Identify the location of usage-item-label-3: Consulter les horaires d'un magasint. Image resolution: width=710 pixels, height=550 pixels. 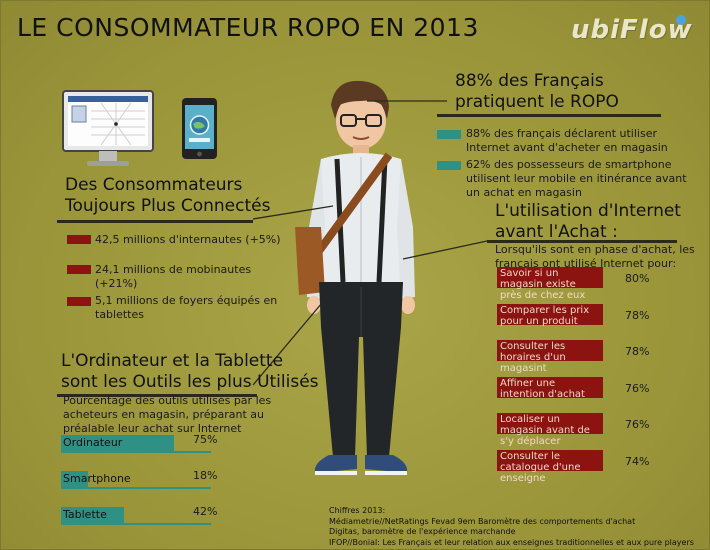
(550, 357).